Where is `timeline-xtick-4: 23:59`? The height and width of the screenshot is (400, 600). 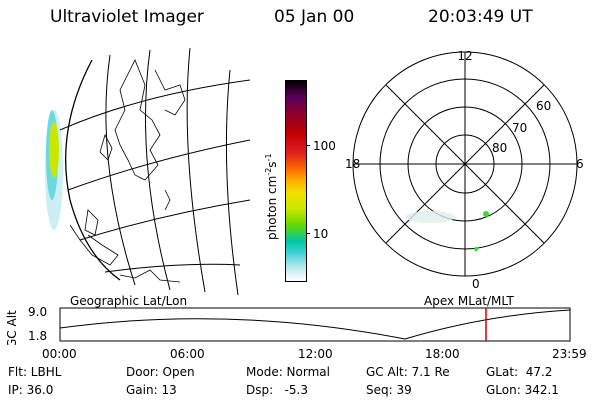 timeline-xtick-4: 23:59 is located at coordinates (569, 354).